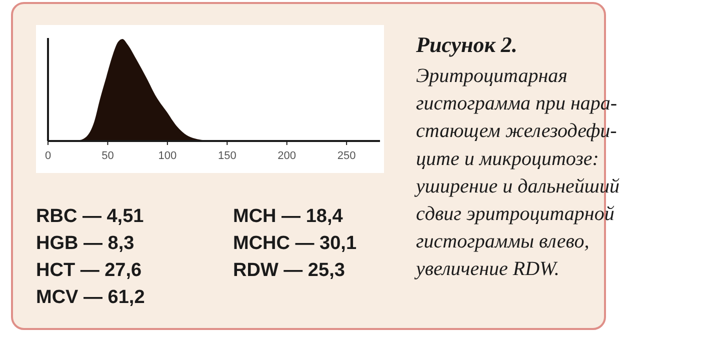 The image size is (715, 337). I want to click on x-tick-label: 50, so click(108, 156).